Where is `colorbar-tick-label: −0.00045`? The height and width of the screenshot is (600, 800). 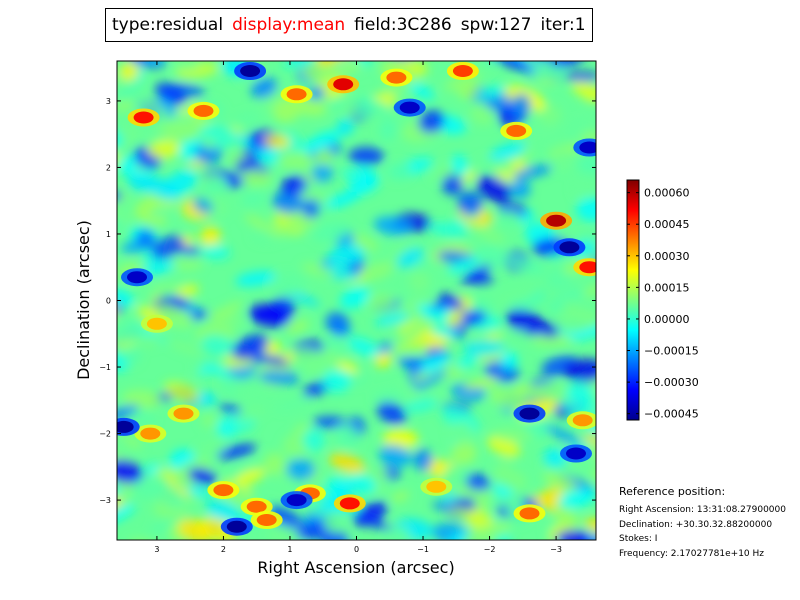
colorbar-tick-label: −0.00045 is located at coordinates (671, 414).